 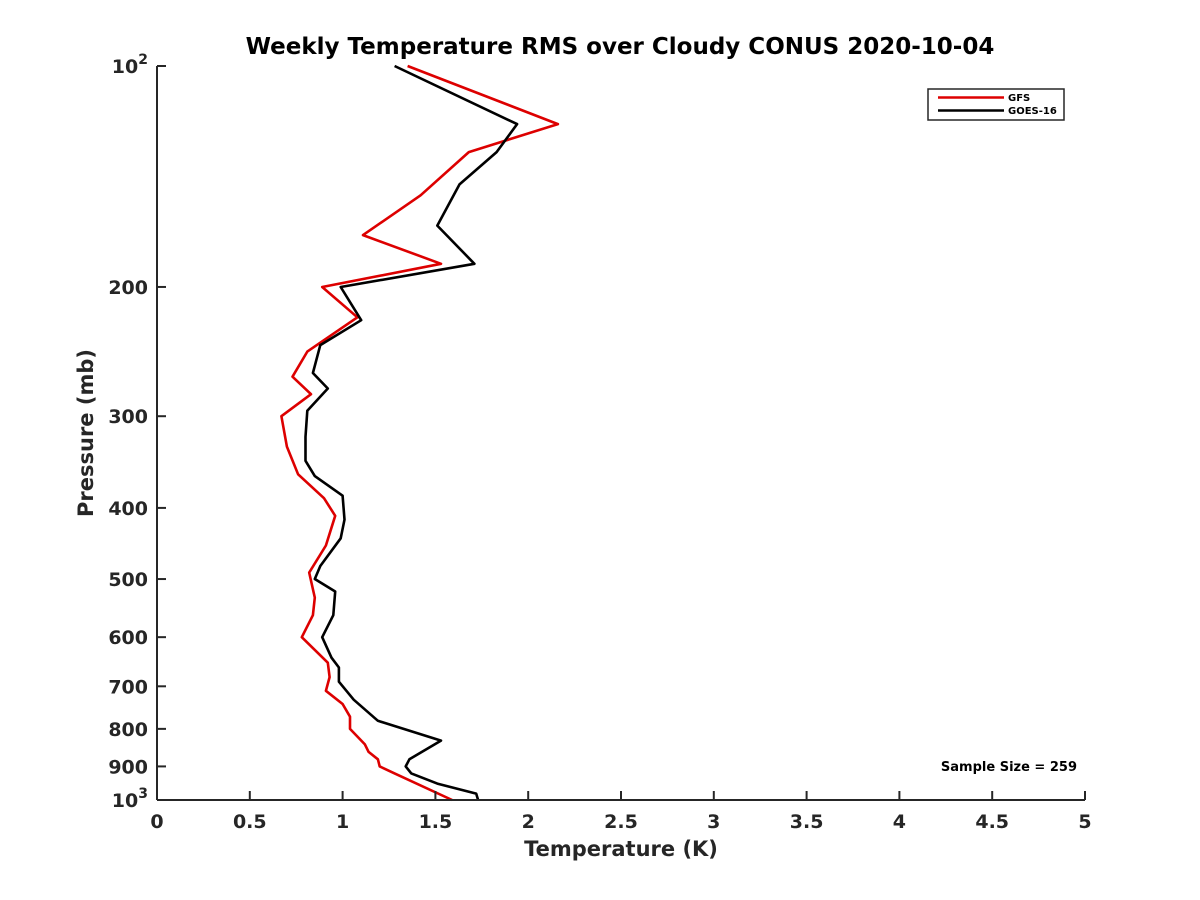 I want to click on x-tick-label: 5, so click(x=1084, y=822).